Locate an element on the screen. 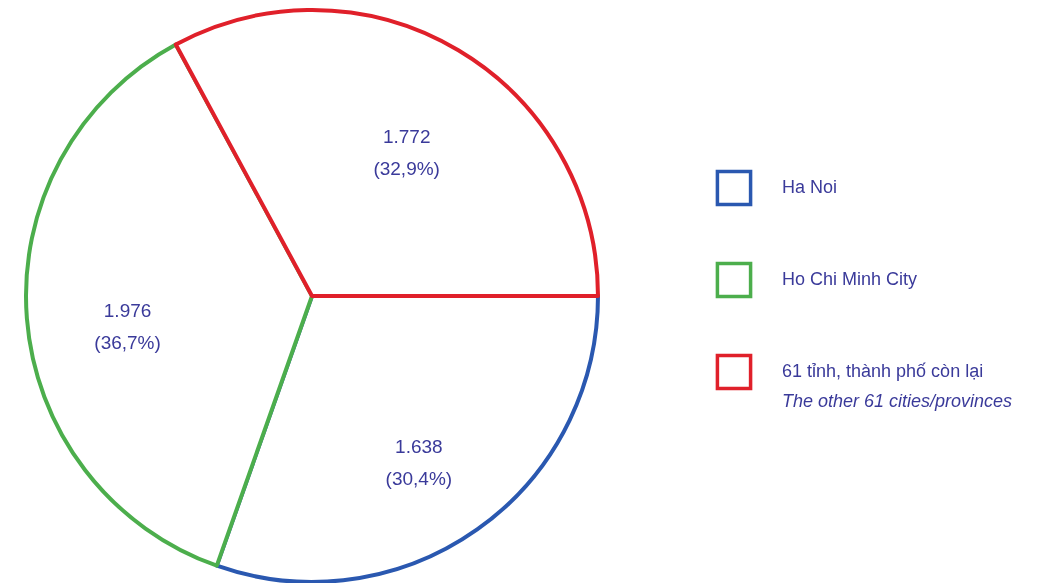 The image size is (1057, 583). data-label: 1.976 (36,7%) is located at coordinates (127, 326).